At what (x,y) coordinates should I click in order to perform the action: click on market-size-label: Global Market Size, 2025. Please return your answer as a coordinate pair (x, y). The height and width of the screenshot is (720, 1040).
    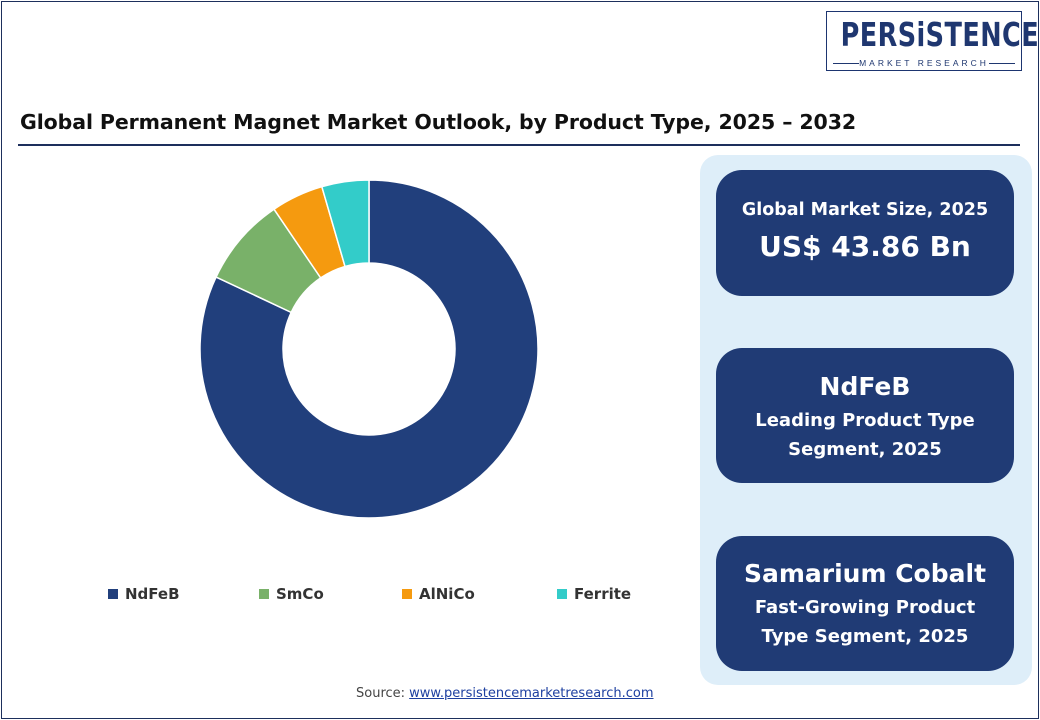
    Looking at the image, I should click on (865, 210).